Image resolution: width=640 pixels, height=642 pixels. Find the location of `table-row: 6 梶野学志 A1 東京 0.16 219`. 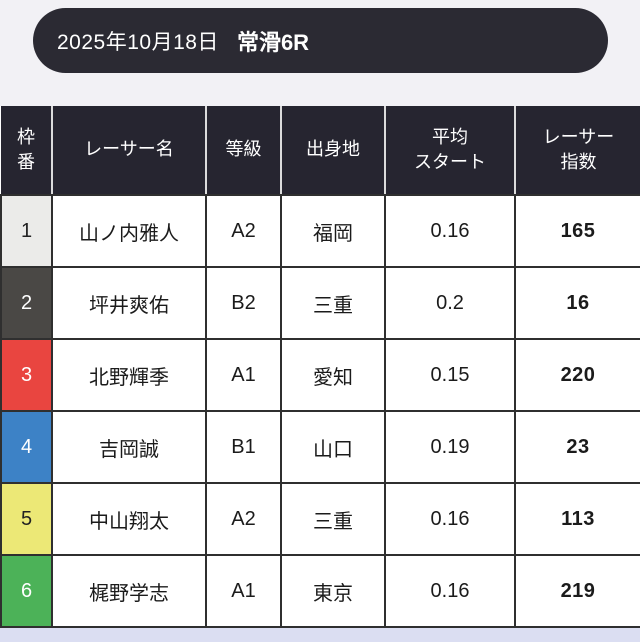

table-row: 6 梶野学志 A1 東京 0.16 219 is located at coordinates (320, 591).